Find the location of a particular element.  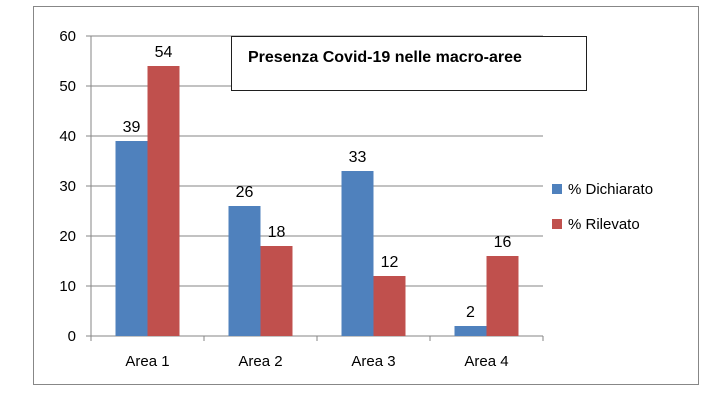

data-label-dichiarato-2: 26 is located at coordinates (245, 192).